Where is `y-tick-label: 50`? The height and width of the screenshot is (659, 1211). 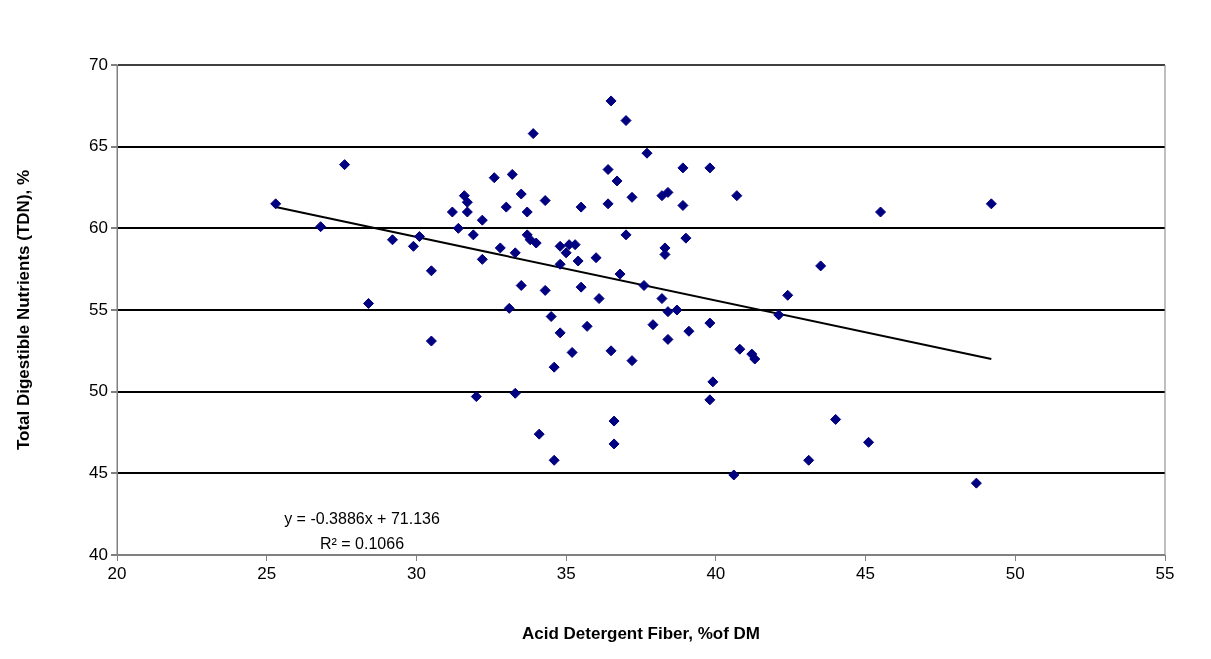 y-tick-label: 50 is located at coordinates (98, 391).